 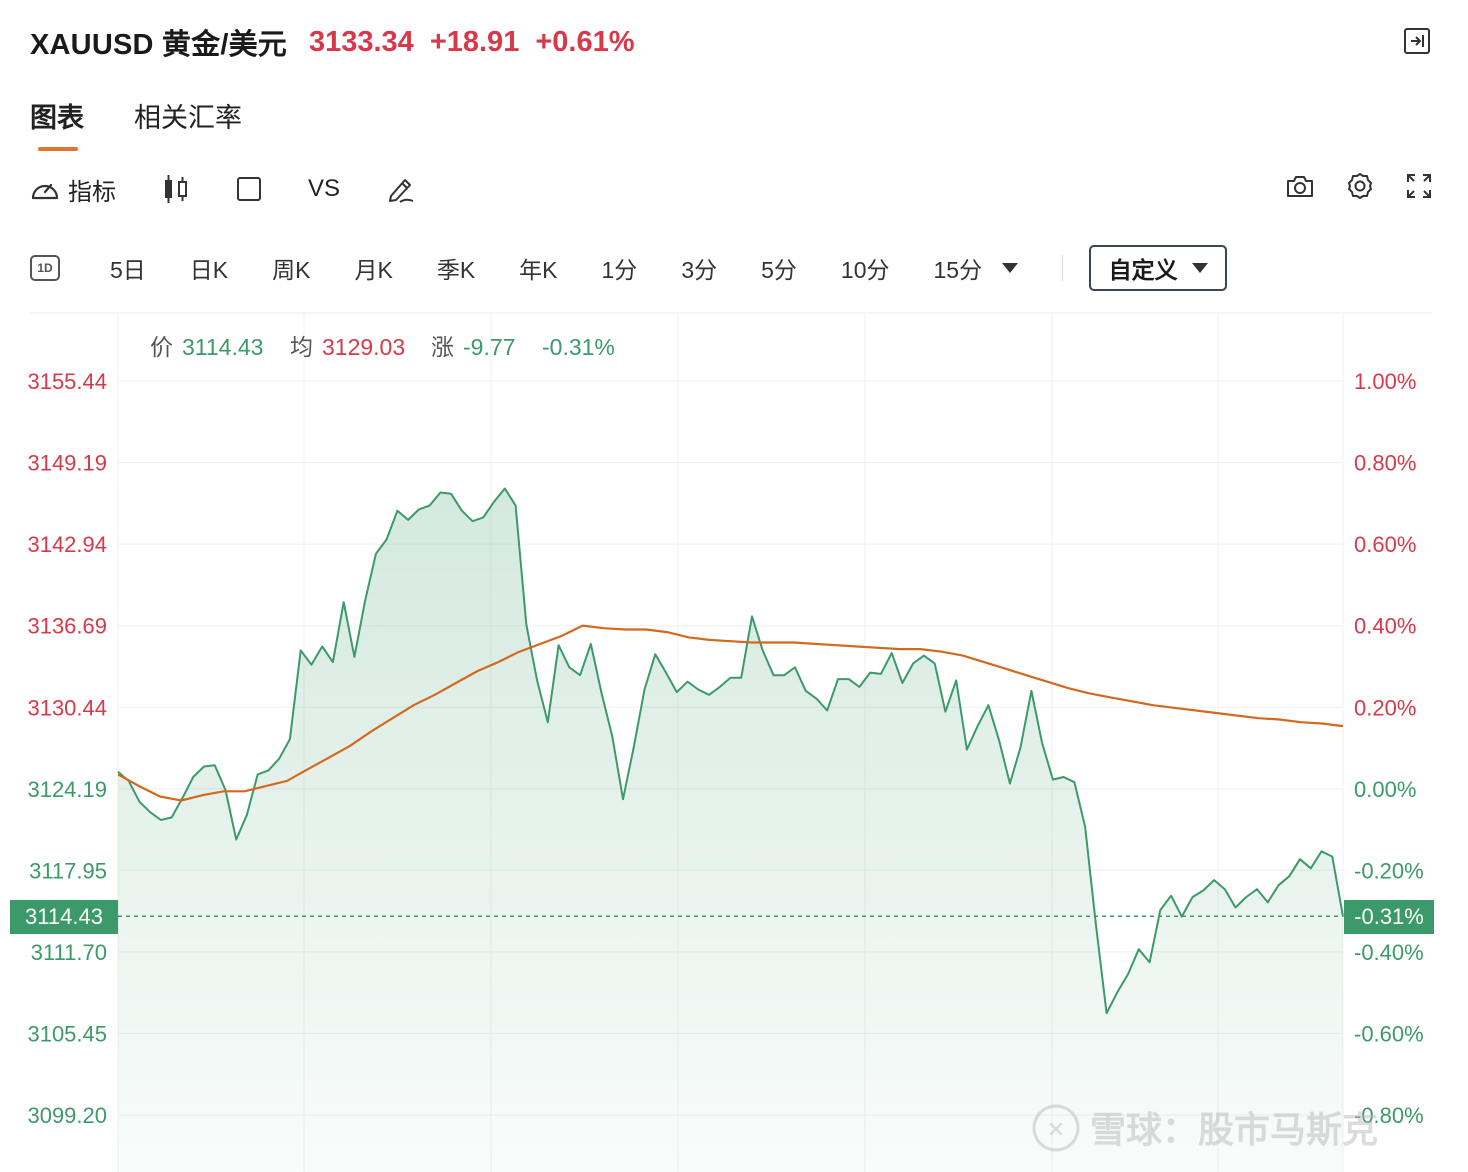 I want to click on settings-button, so click(x=1360, y=186).